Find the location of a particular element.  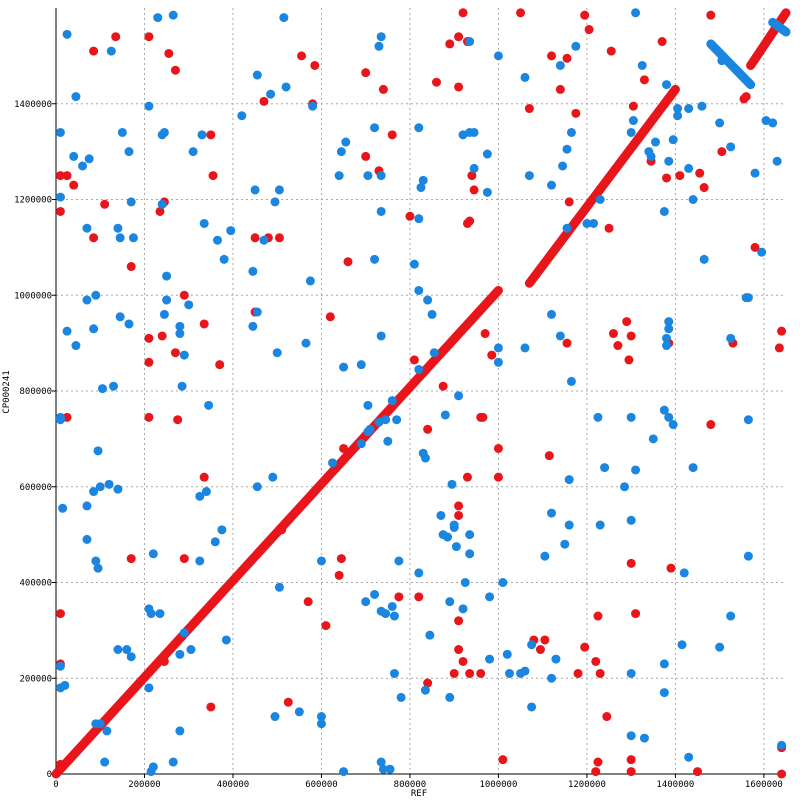

y-axis-label: CP000241 is located at coordinates (7, 391).